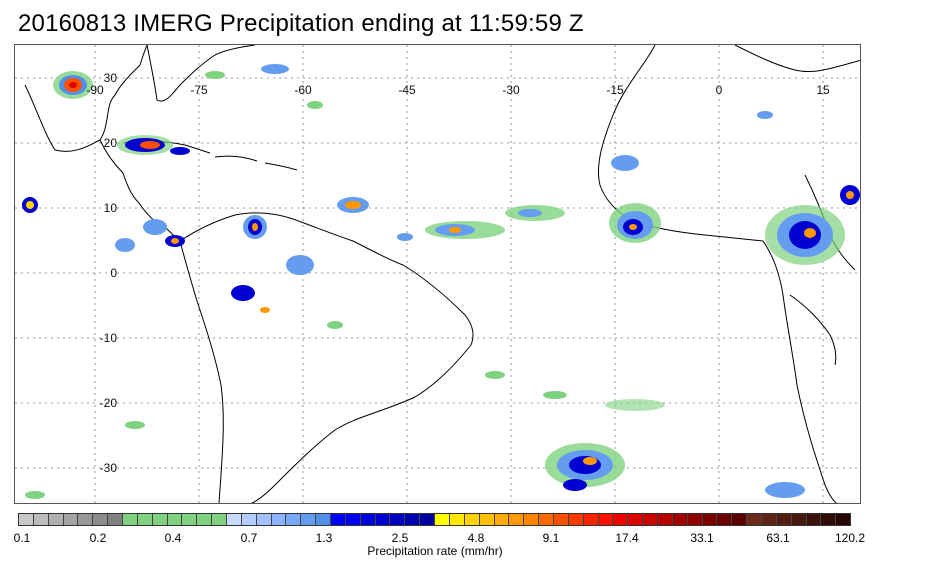  Describe the element at coordinates (407, 90) in the screenshot. I see `lon-label-minus45: -45` at that location.